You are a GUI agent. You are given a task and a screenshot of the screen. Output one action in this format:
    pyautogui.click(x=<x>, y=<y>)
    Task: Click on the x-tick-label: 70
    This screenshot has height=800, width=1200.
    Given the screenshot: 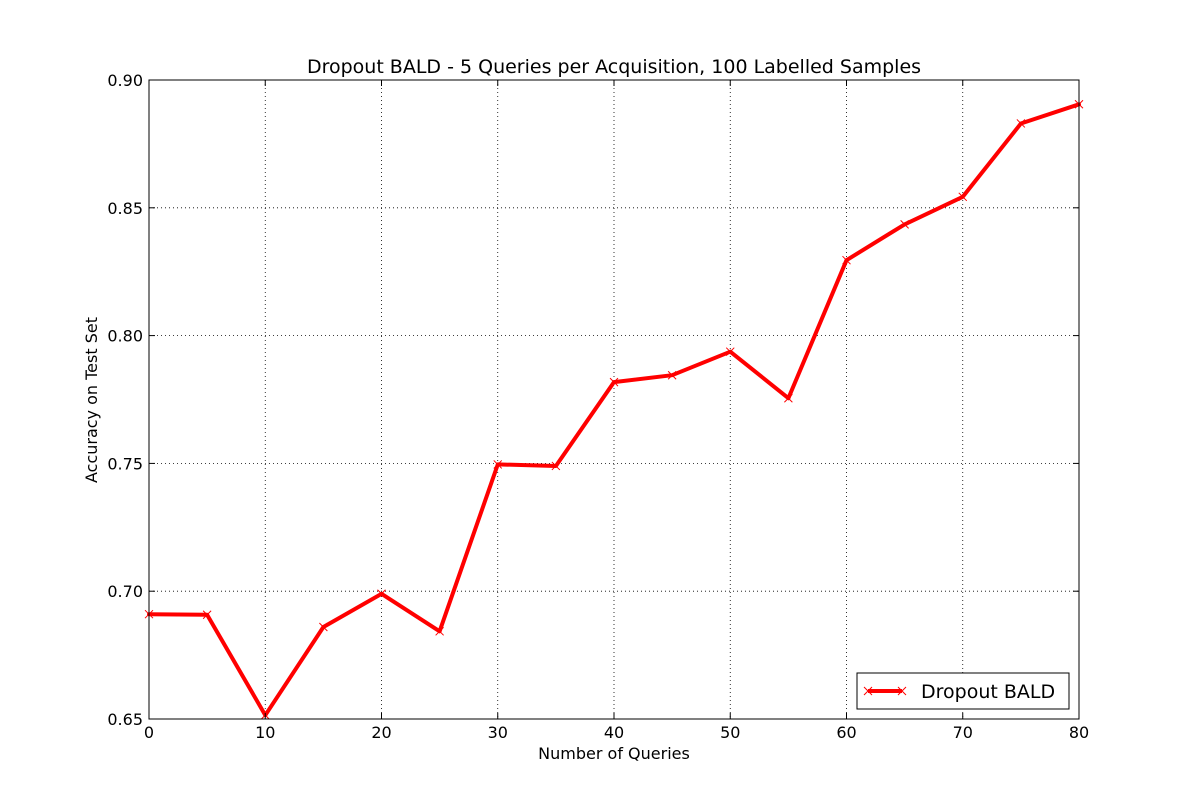 What is the action you would take?
    pyautogui.click(x=963, y=732)
    